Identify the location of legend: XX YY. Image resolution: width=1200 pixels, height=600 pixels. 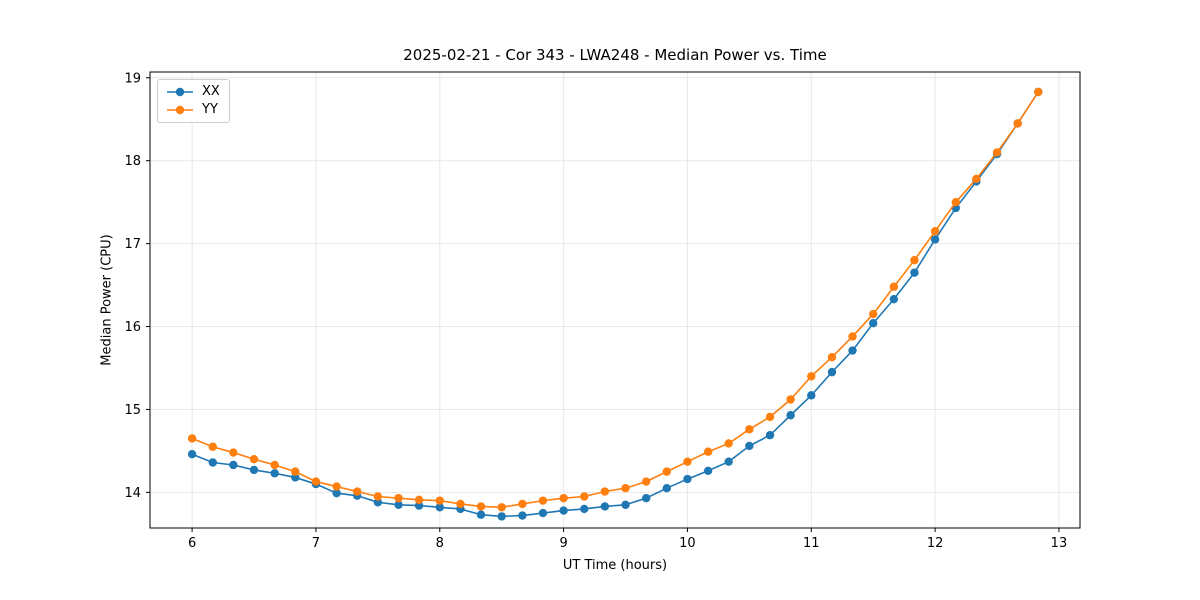
(193, 101).